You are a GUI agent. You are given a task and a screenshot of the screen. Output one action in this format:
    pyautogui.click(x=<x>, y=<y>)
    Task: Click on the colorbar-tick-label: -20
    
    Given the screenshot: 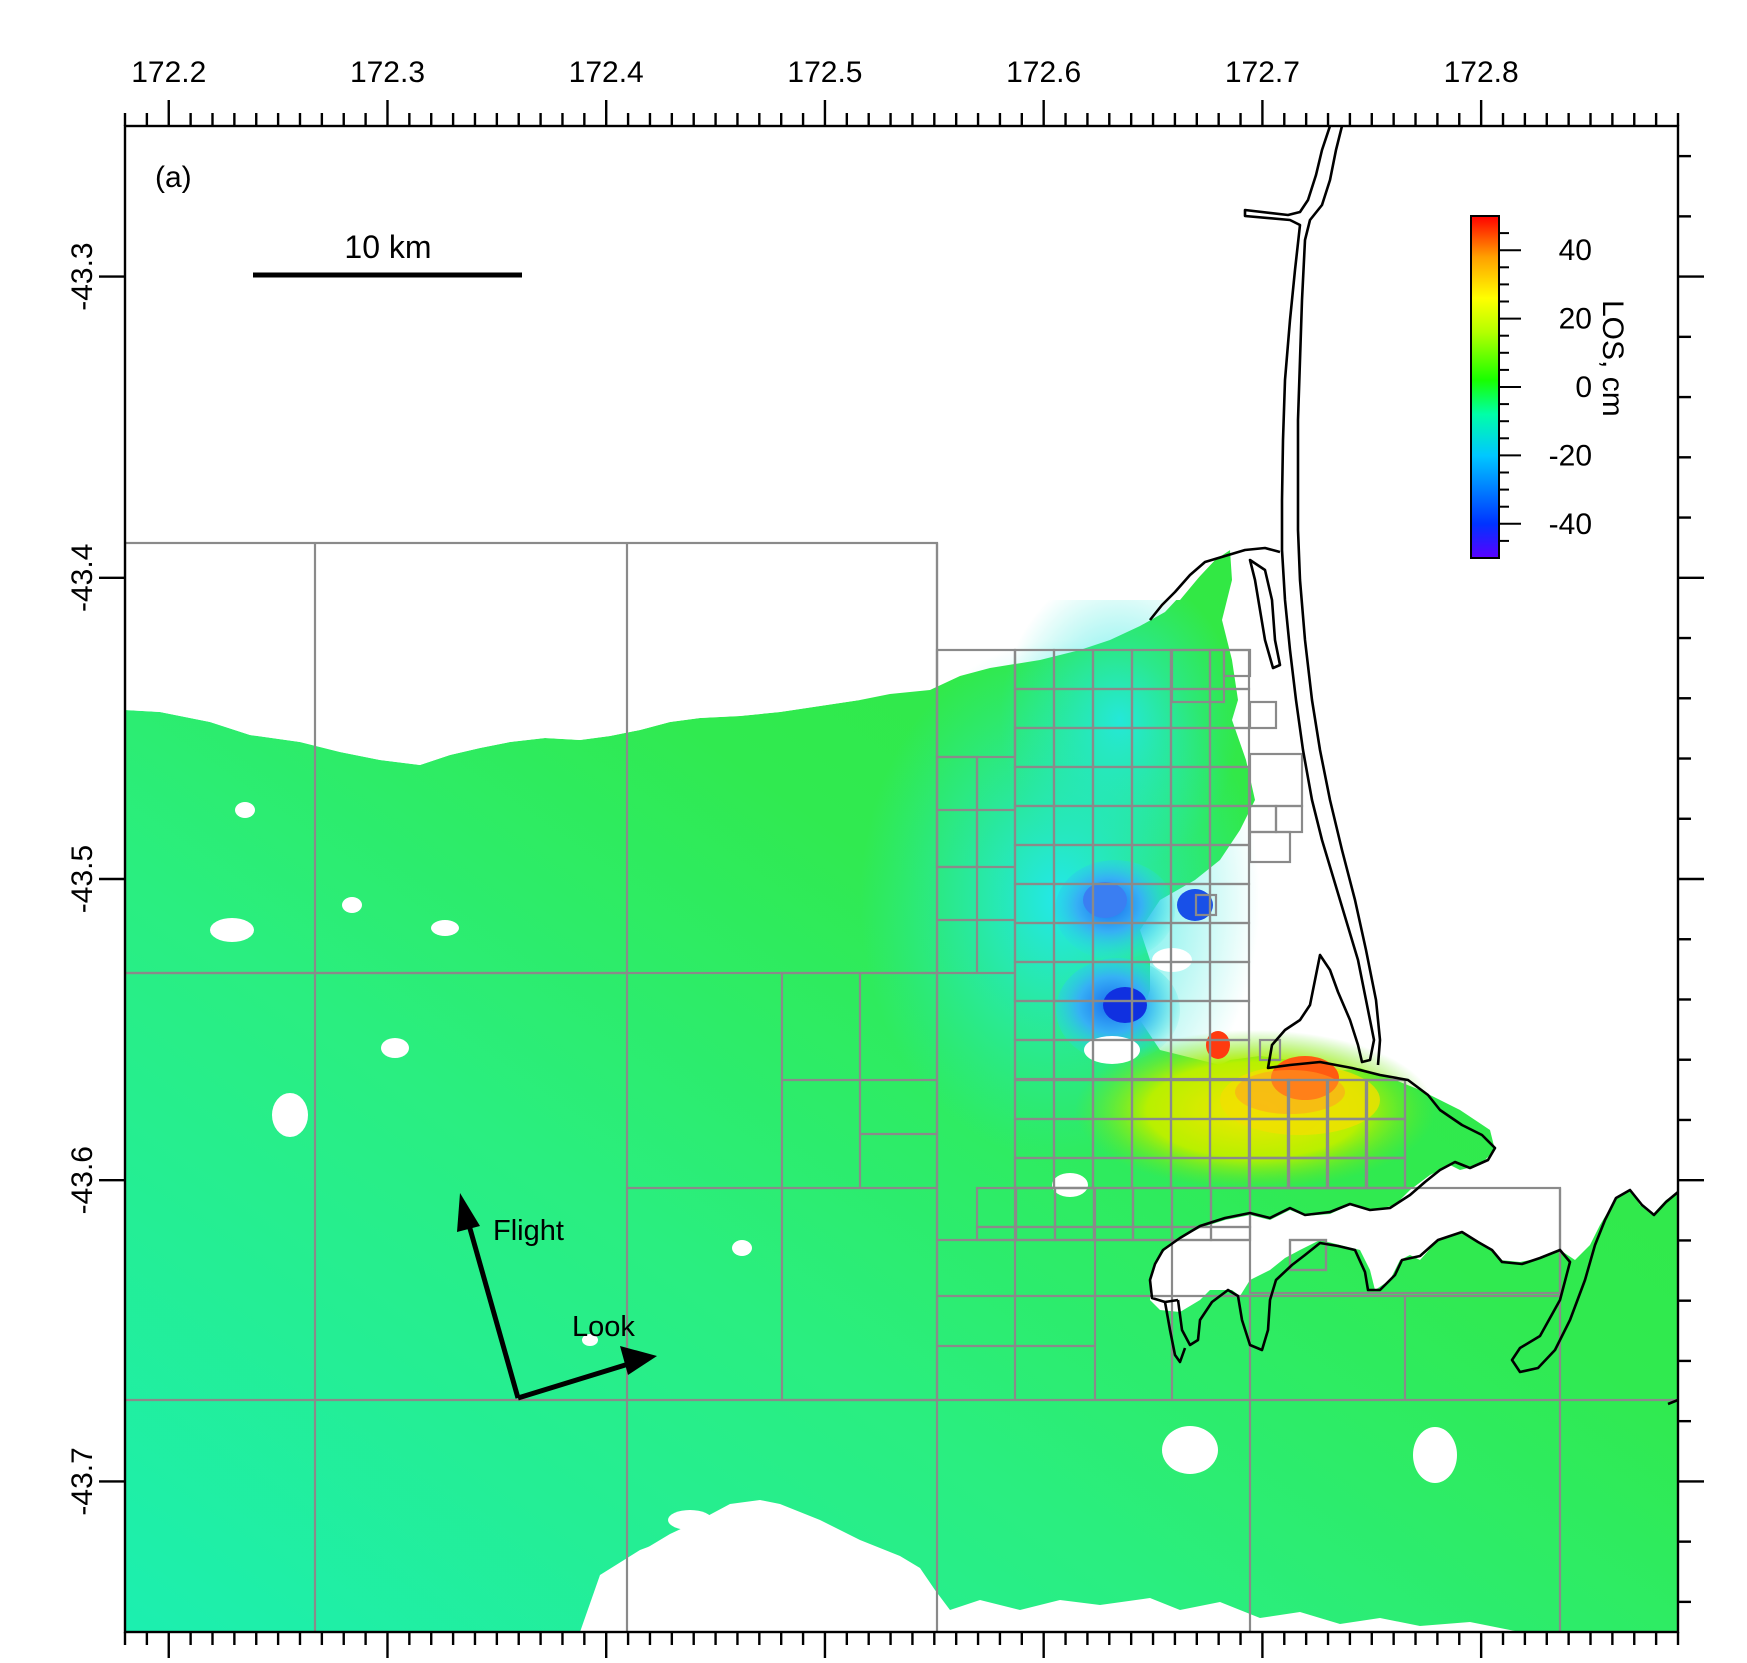 What is the action you would take?
    pyautogui.click(x=1570, y=455)
    